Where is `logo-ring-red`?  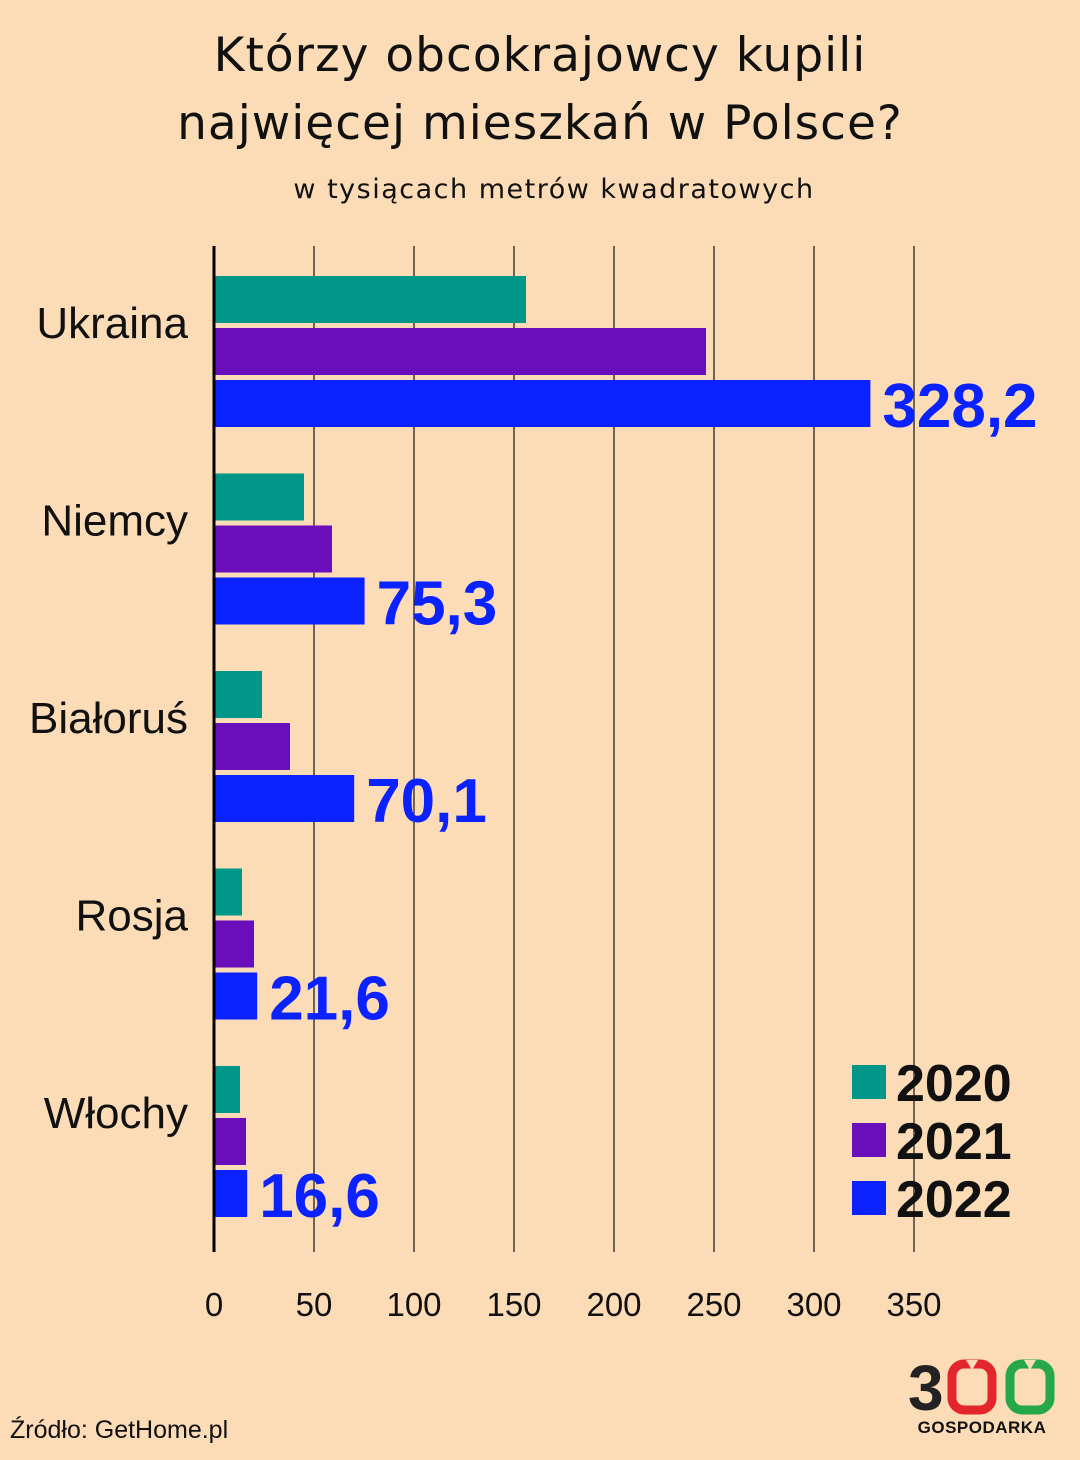 logo-ring-red is located at coordinates (972, 1387).